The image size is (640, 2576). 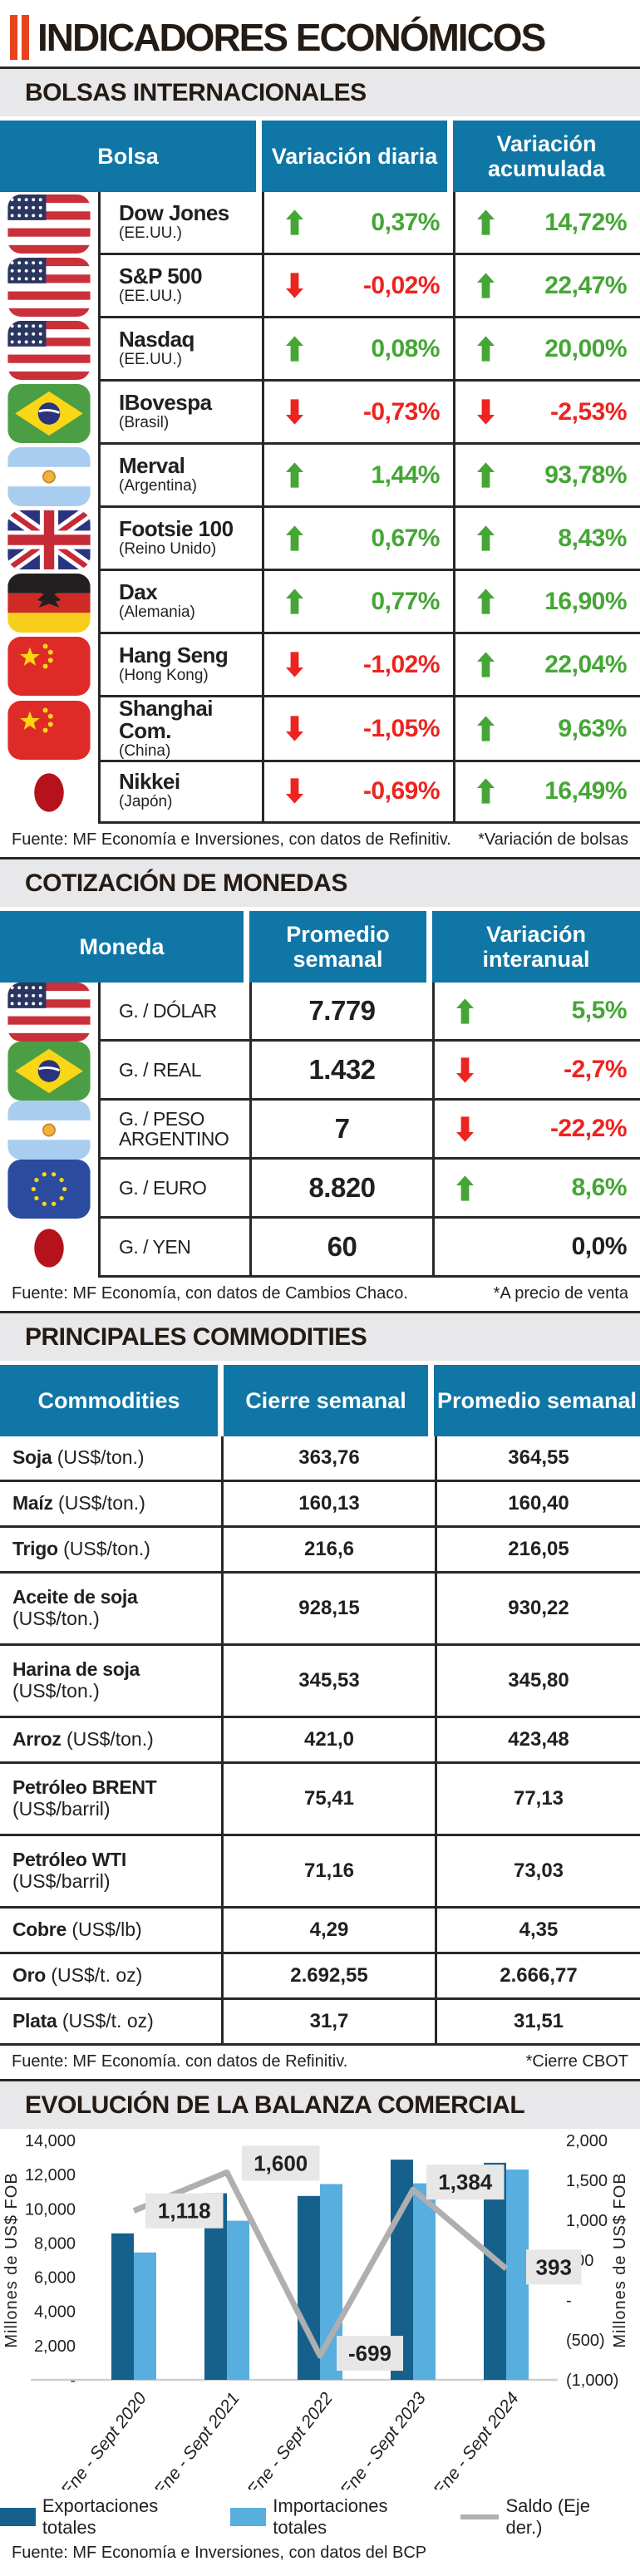 I want to click on svg-text: Ene - Sept 2024, so click(x=477, y=2439).